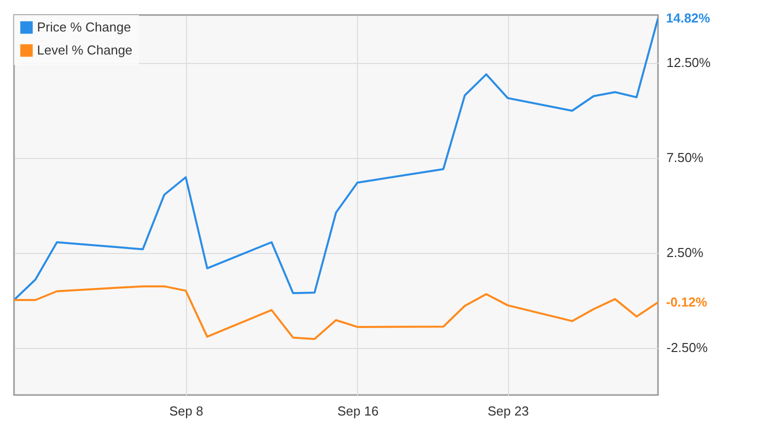 This screenshot has height=432, width=764. I want to click on y-tick-label: 12.50%, so click(689, 62).